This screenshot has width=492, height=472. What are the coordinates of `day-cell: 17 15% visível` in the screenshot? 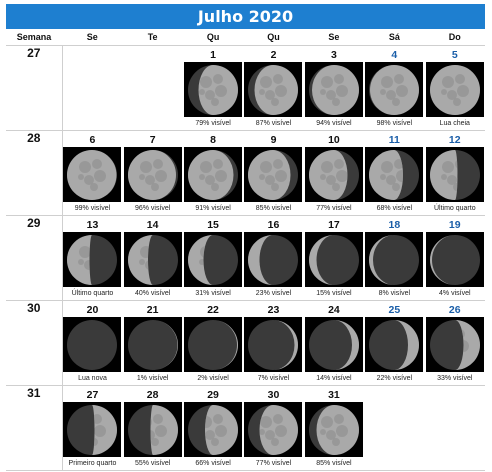 It's located at (334, 258).